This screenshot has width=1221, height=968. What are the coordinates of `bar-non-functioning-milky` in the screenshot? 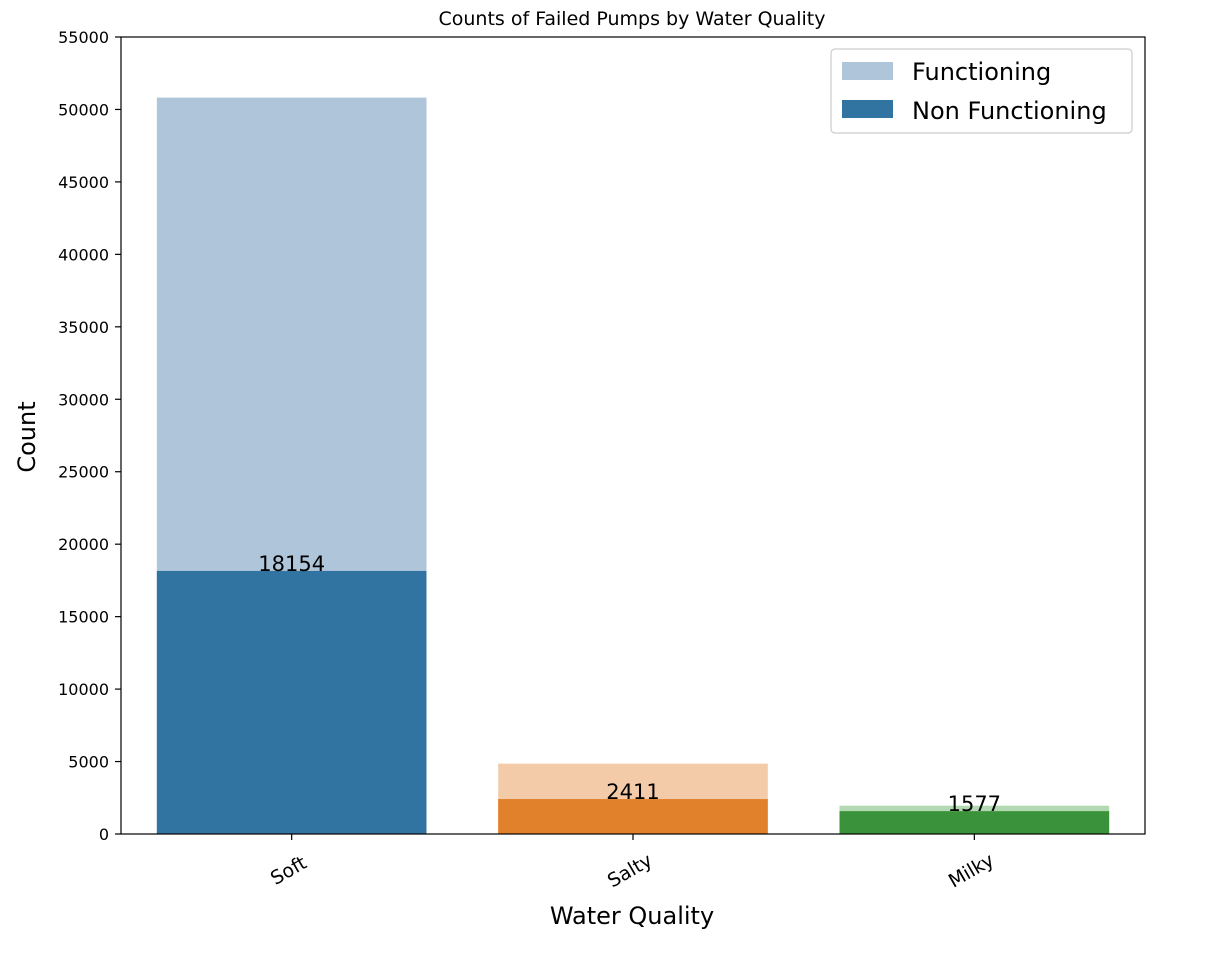 It's located at (974, 822).